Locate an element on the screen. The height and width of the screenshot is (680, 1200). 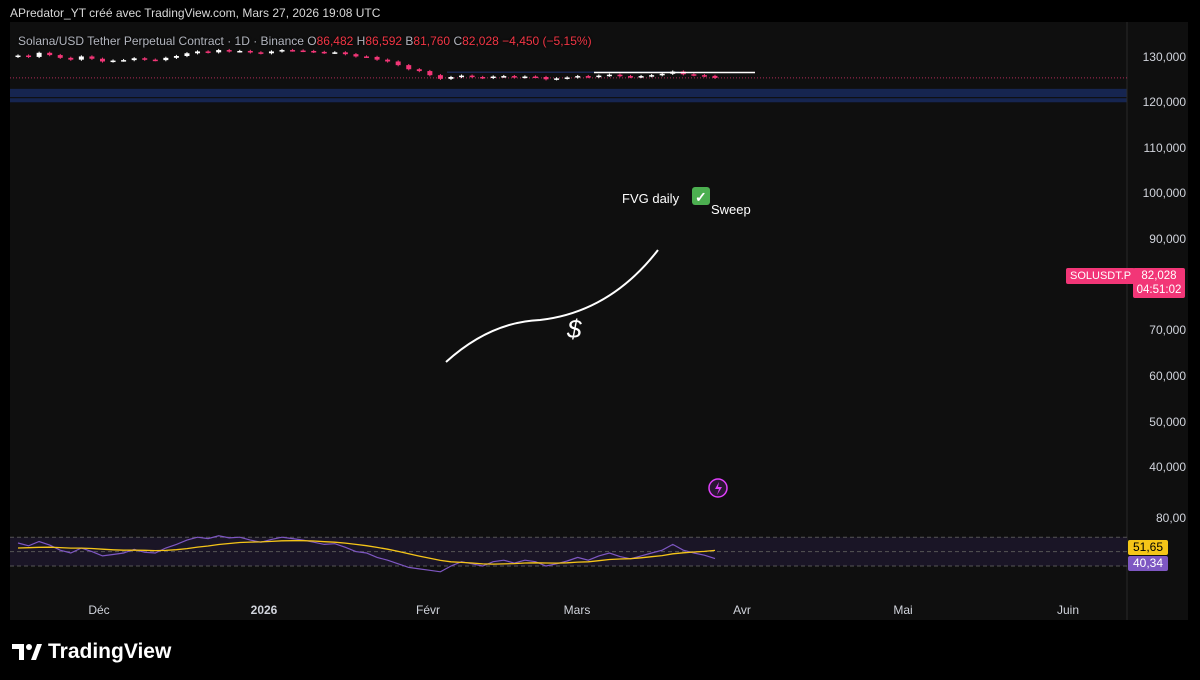
price-axis-label: 100,000 is located at coordinates (1164, 193).